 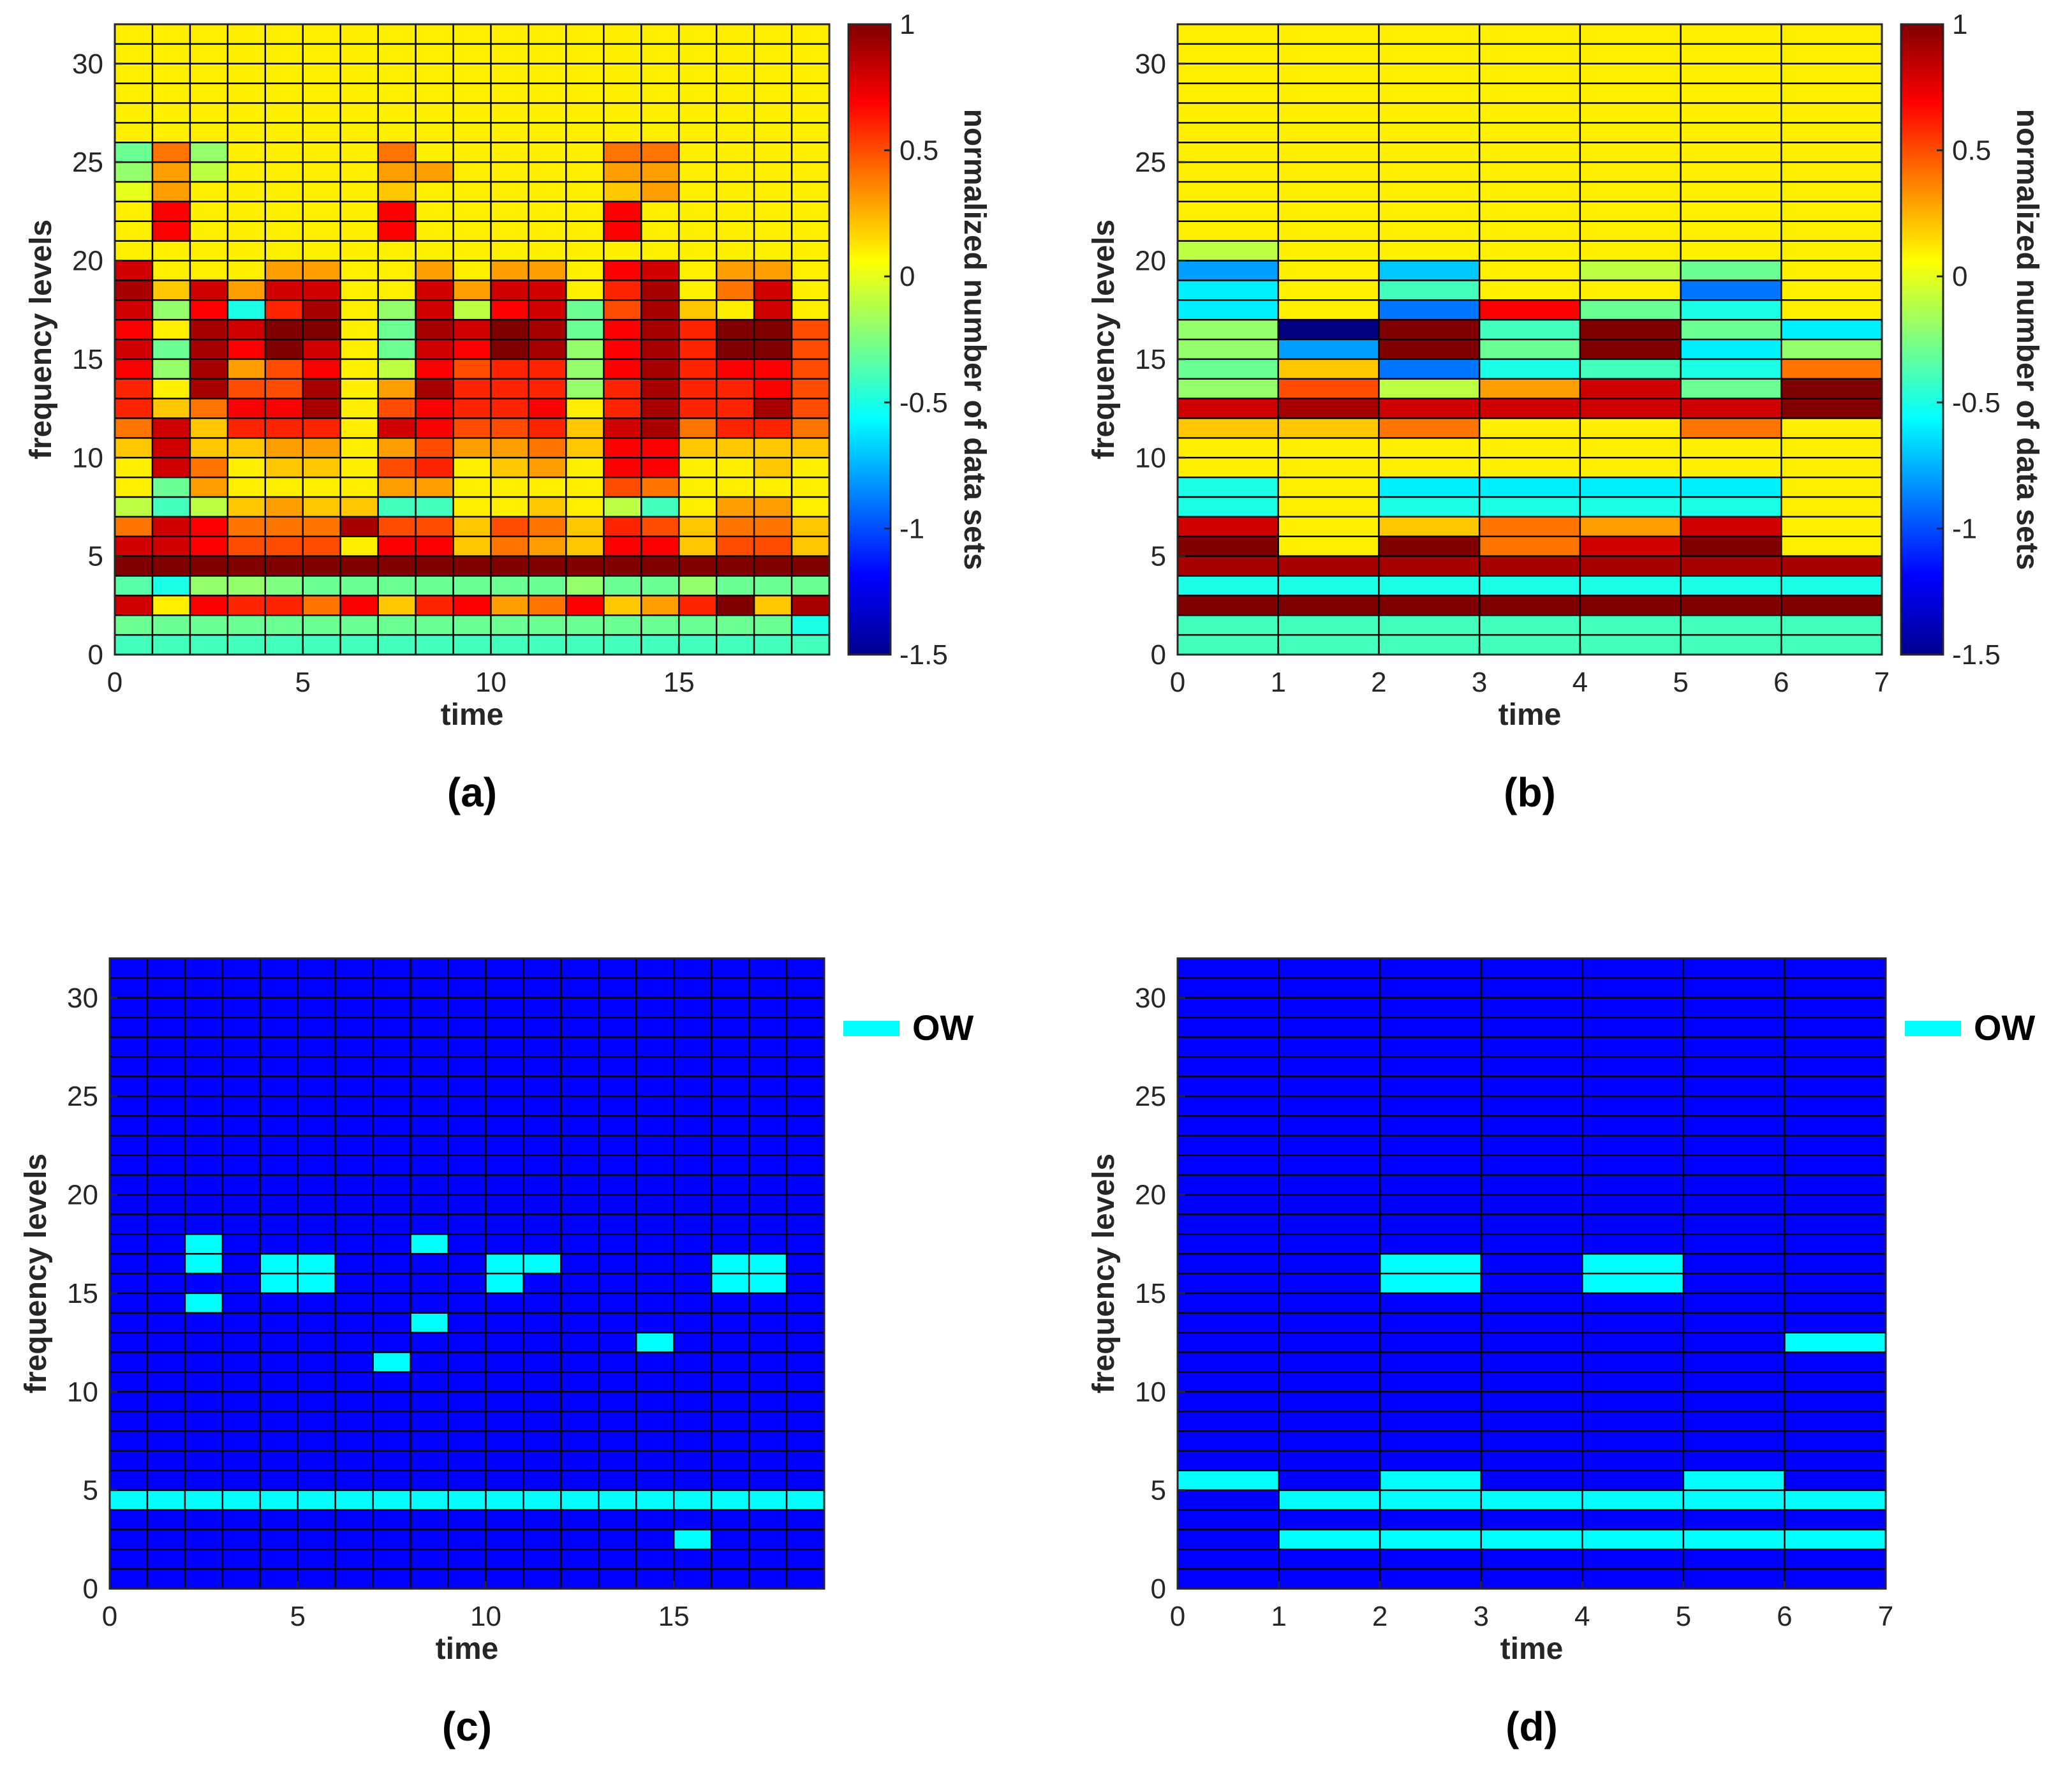 What do you see at coordinates (297, 1616) in the screenshot?
I see `x-tick-label: 5` at bounding box center [297, 1616].